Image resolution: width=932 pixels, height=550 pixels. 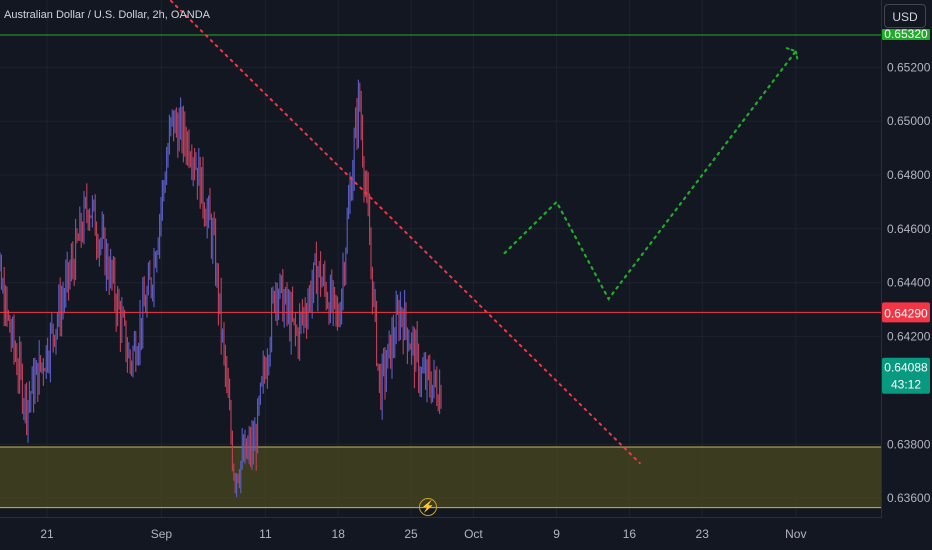 I want to click on y-tick-label: 0.64600, so click(x=909, y=229).